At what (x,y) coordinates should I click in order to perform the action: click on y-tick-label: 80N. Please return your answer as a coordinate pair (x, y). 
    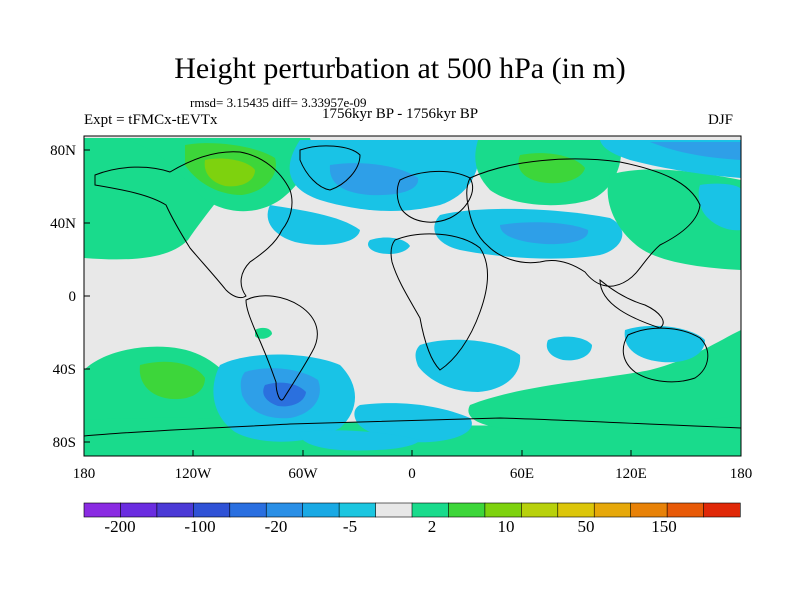
    Looking at the image, I should click on (63, 151).